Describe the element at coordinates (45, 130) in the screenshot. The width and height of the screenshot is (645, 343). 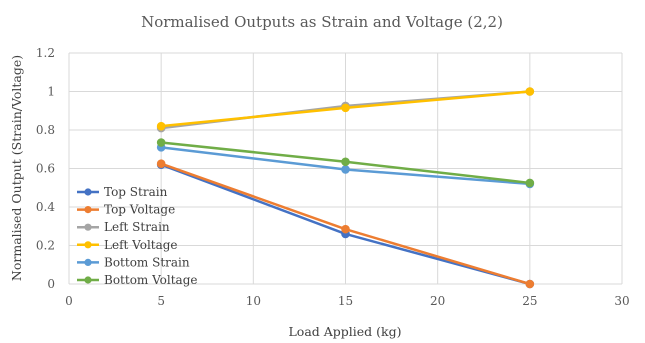
I see `y-tick-label: 0.8` at that location.